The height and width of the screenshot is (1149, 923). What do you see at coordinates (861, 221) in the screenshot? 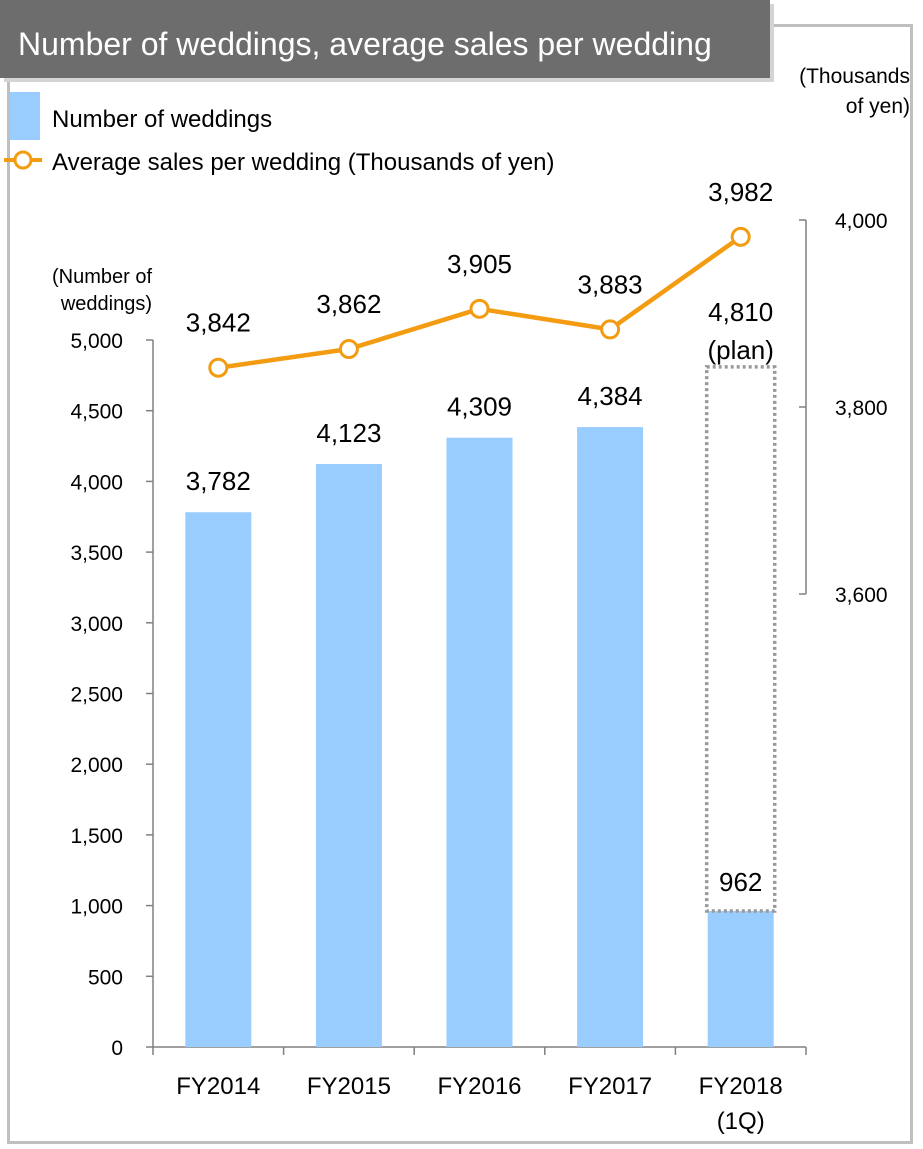
I see `right-axis-tick-label: 4,000` at bounding box center [861, 221].